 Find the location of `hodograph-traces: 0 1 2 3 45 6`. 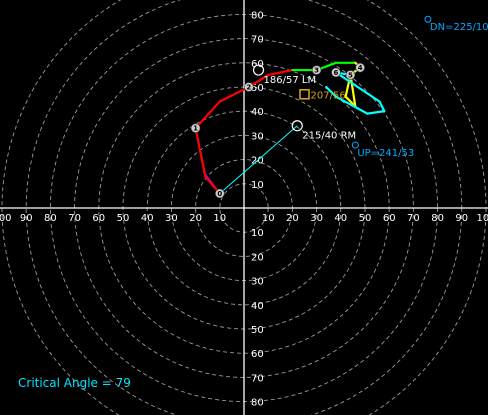

hodograph-traces: 0 1 2 3 45 6 is located at coordinates (288, 130).